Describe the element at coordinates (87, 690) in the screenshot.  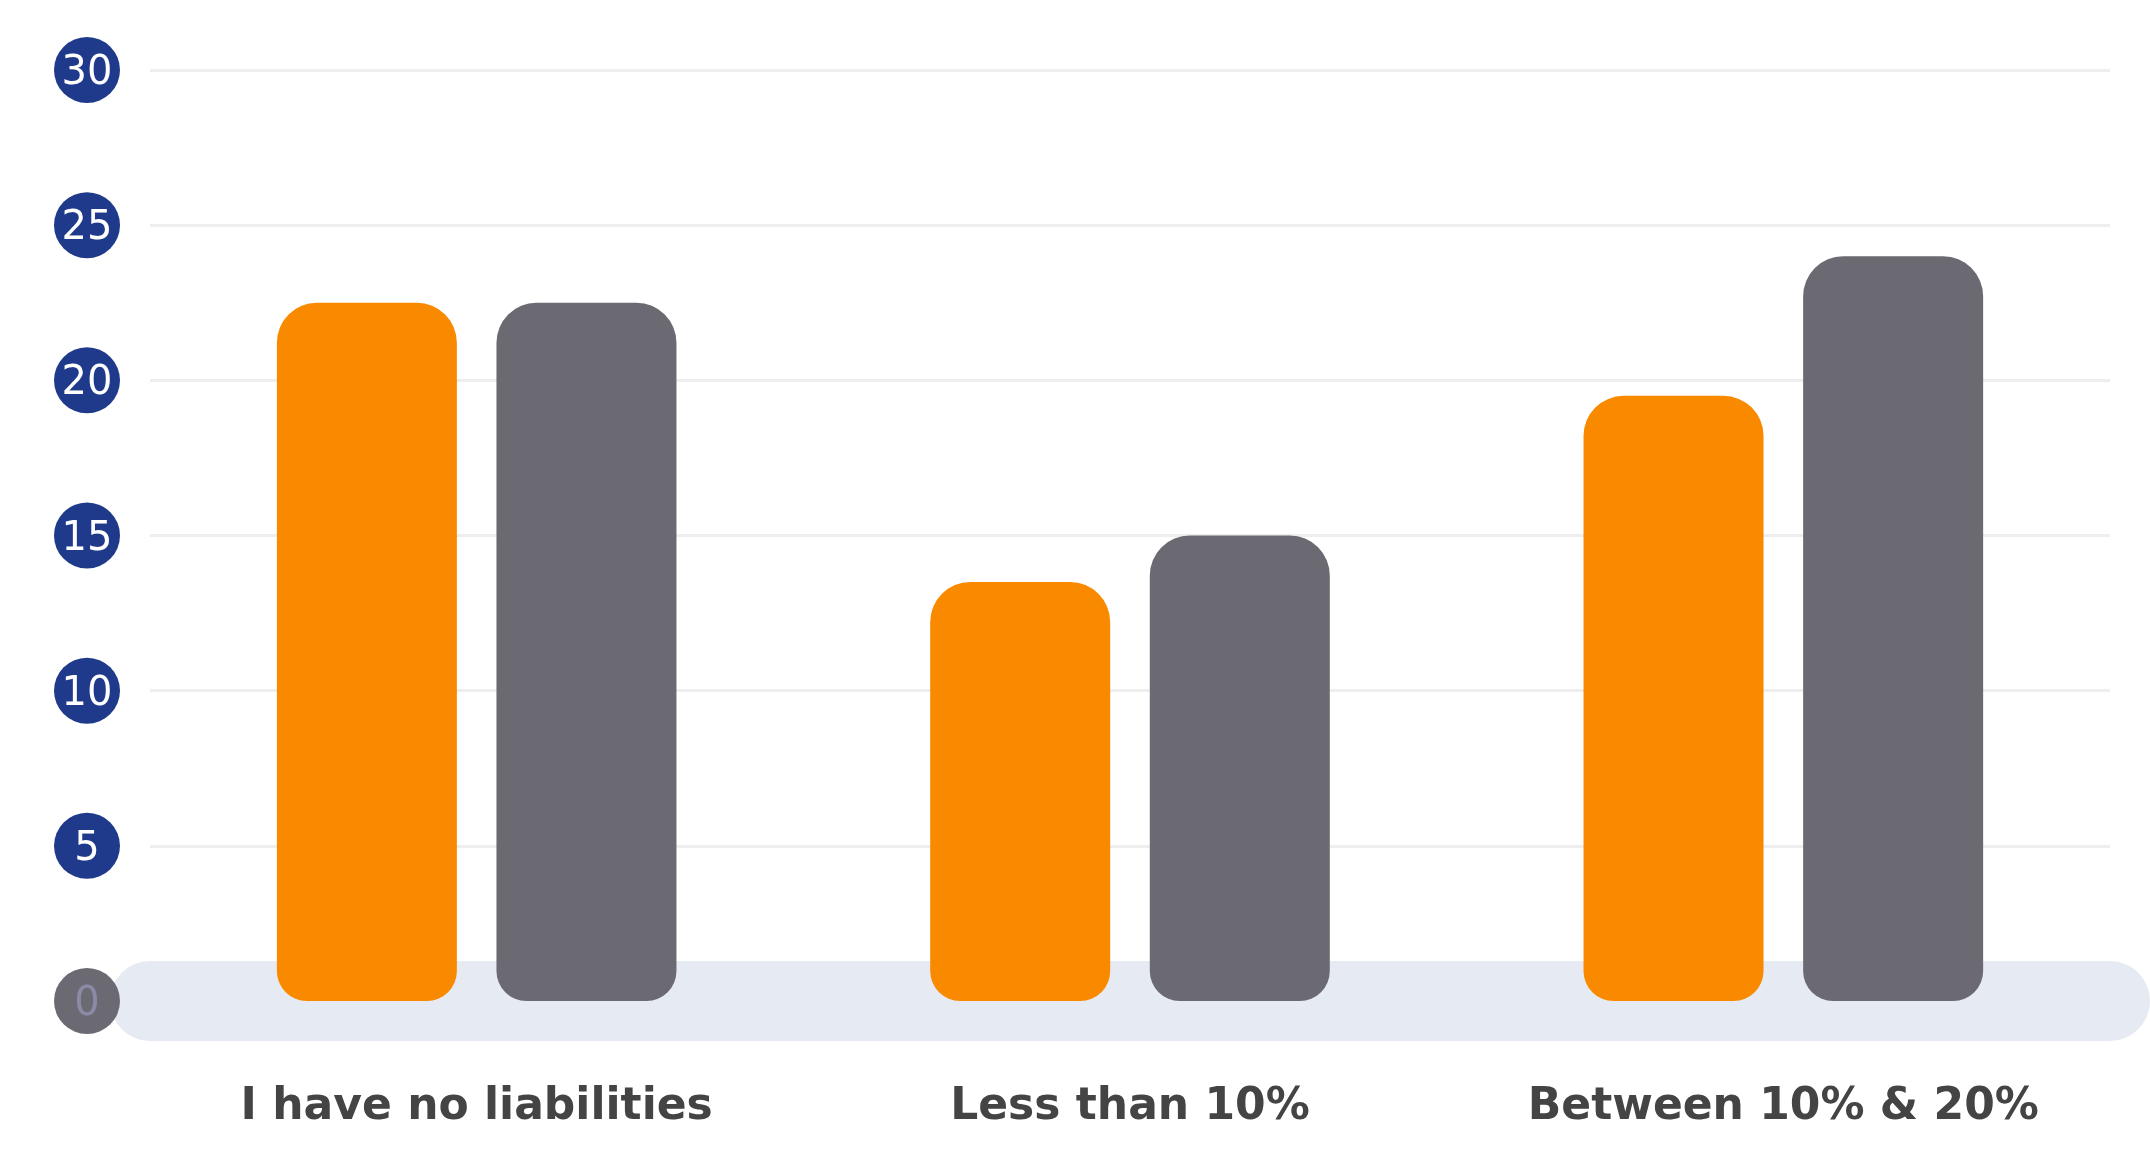
I see `y-tick-label: 10` at that location.